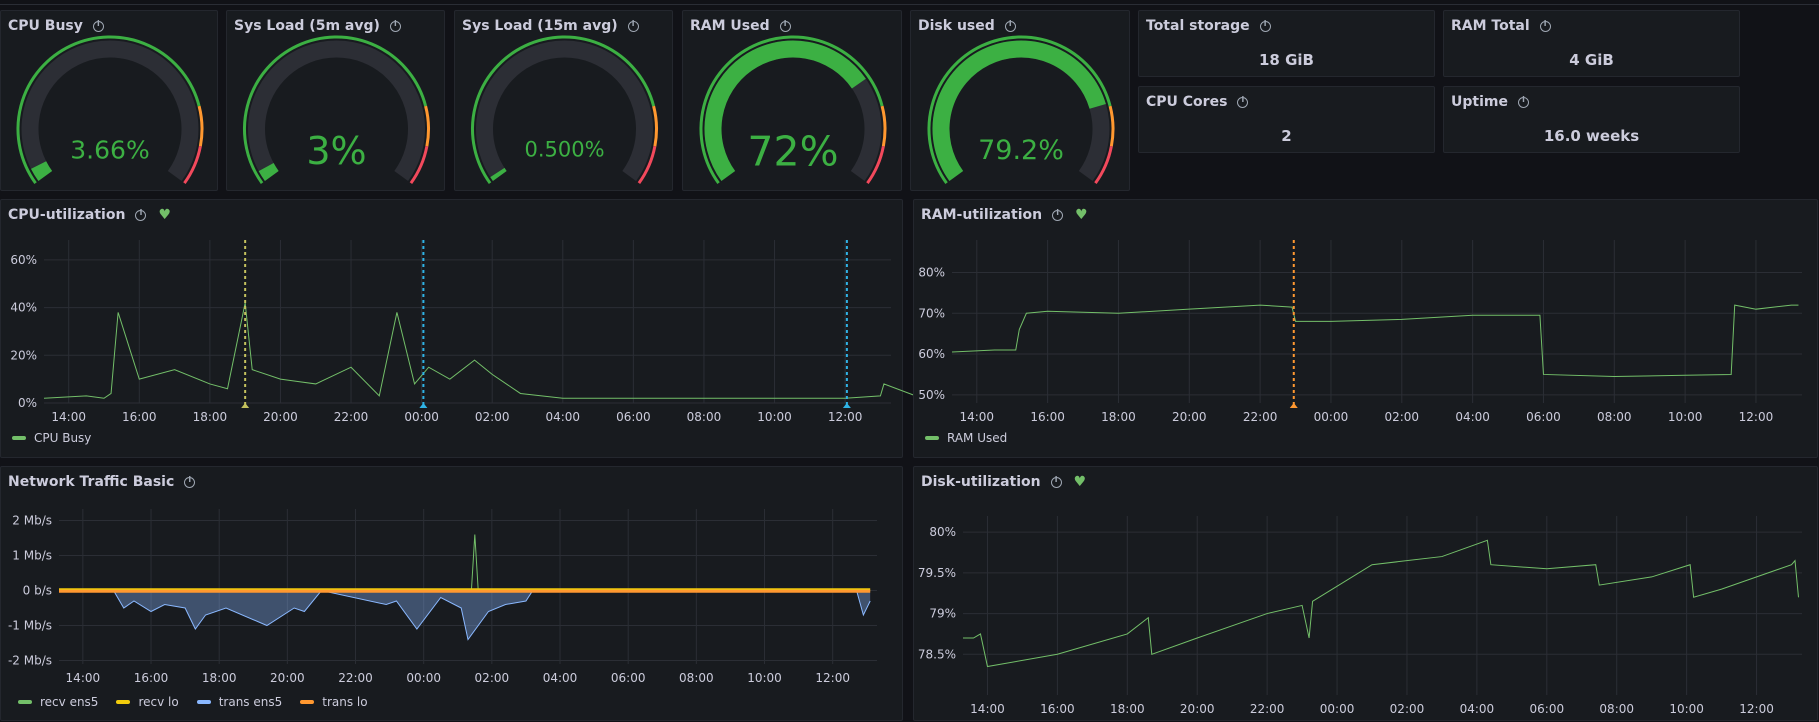 The width and height of the screenshot is (1819, 722). Describe the element at coordinates (89, 215) in the screenshot. I see `cpu-utilization-title: CPU-utilization♥` at that location.